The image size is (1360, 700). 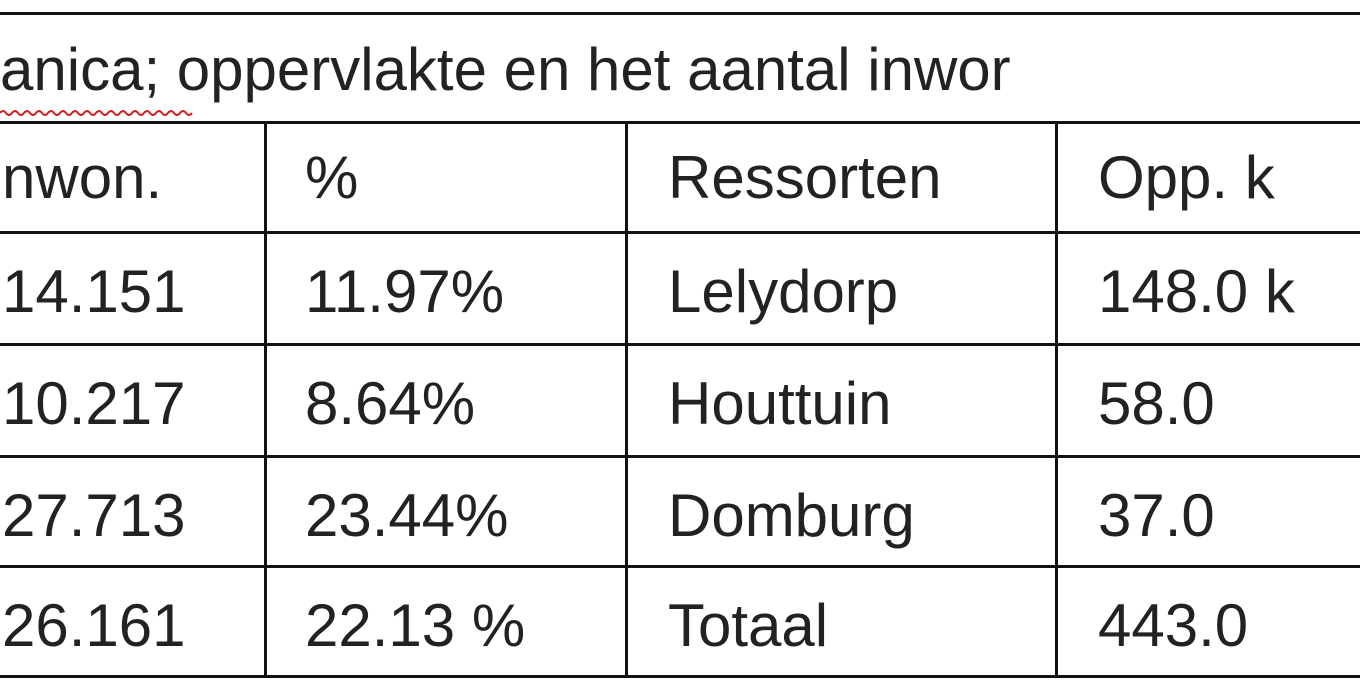 I want to click on cell: 27.713, so click(x=94, y=515).